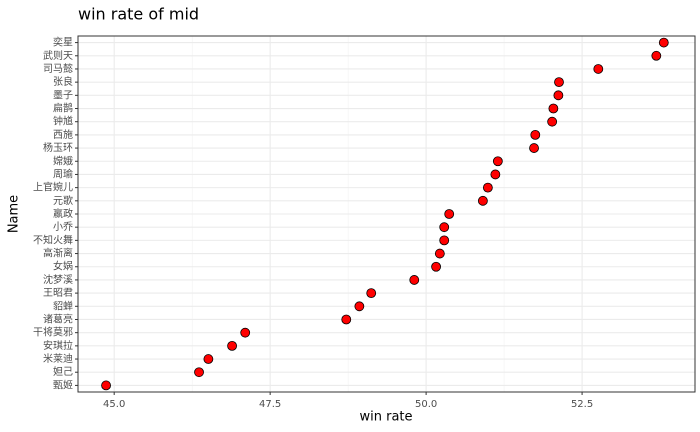 This screenshot has height=432, width=700. I want to click on y-tick-label: 武则天, so click(58, 55).